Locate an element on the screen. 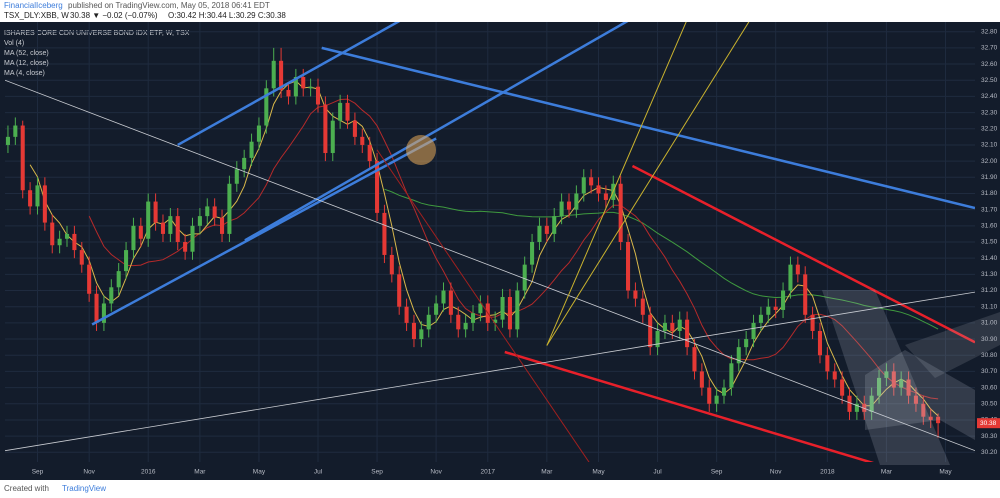 This screenshot has width=1000, height=498. y-tick-label: 32.40 is located at coordinates (989, 96).